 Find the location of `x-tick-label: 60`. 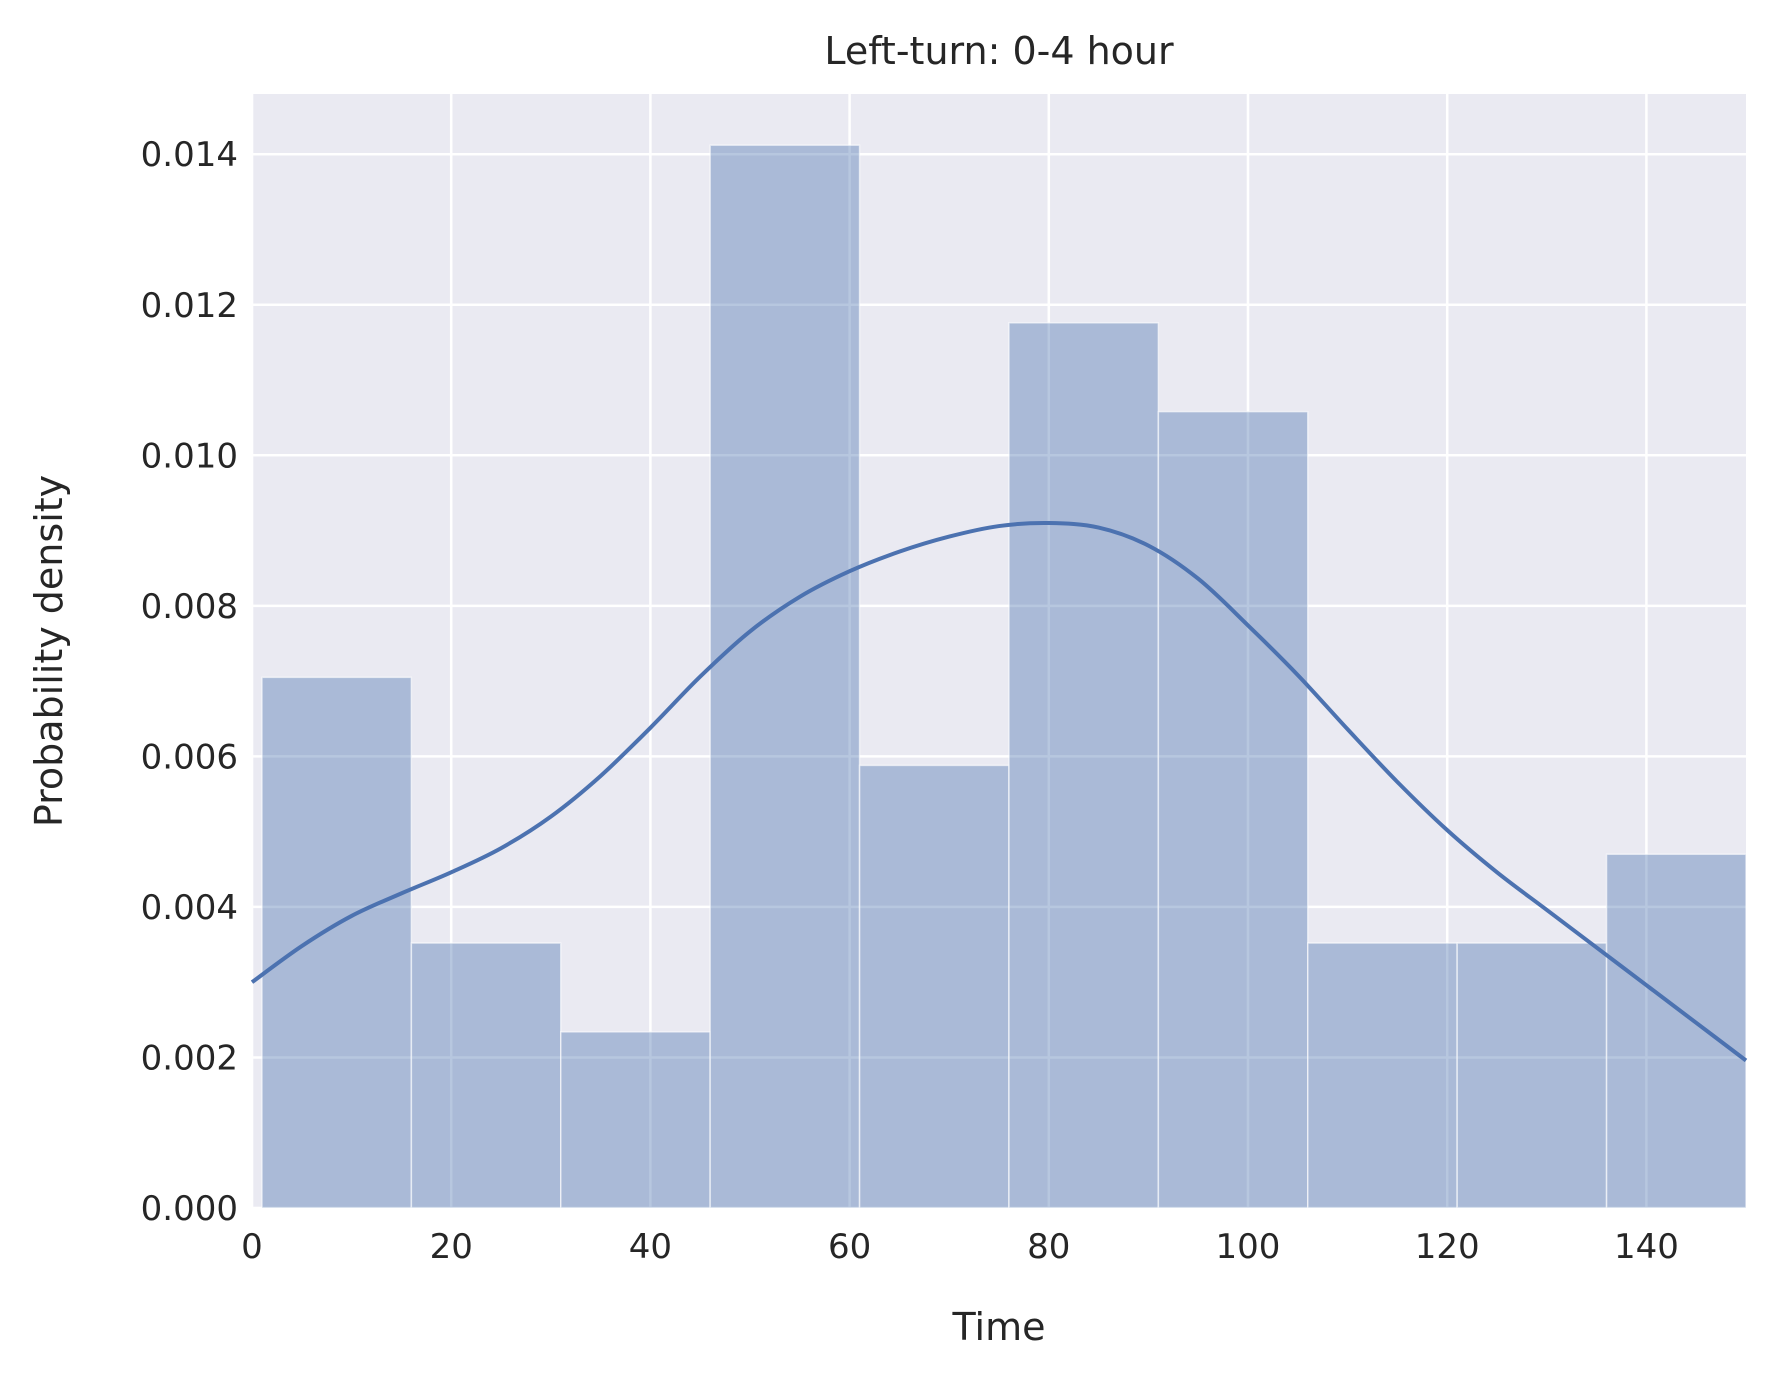

x-tick-label: 60 is located at coordinates (849, 1247).